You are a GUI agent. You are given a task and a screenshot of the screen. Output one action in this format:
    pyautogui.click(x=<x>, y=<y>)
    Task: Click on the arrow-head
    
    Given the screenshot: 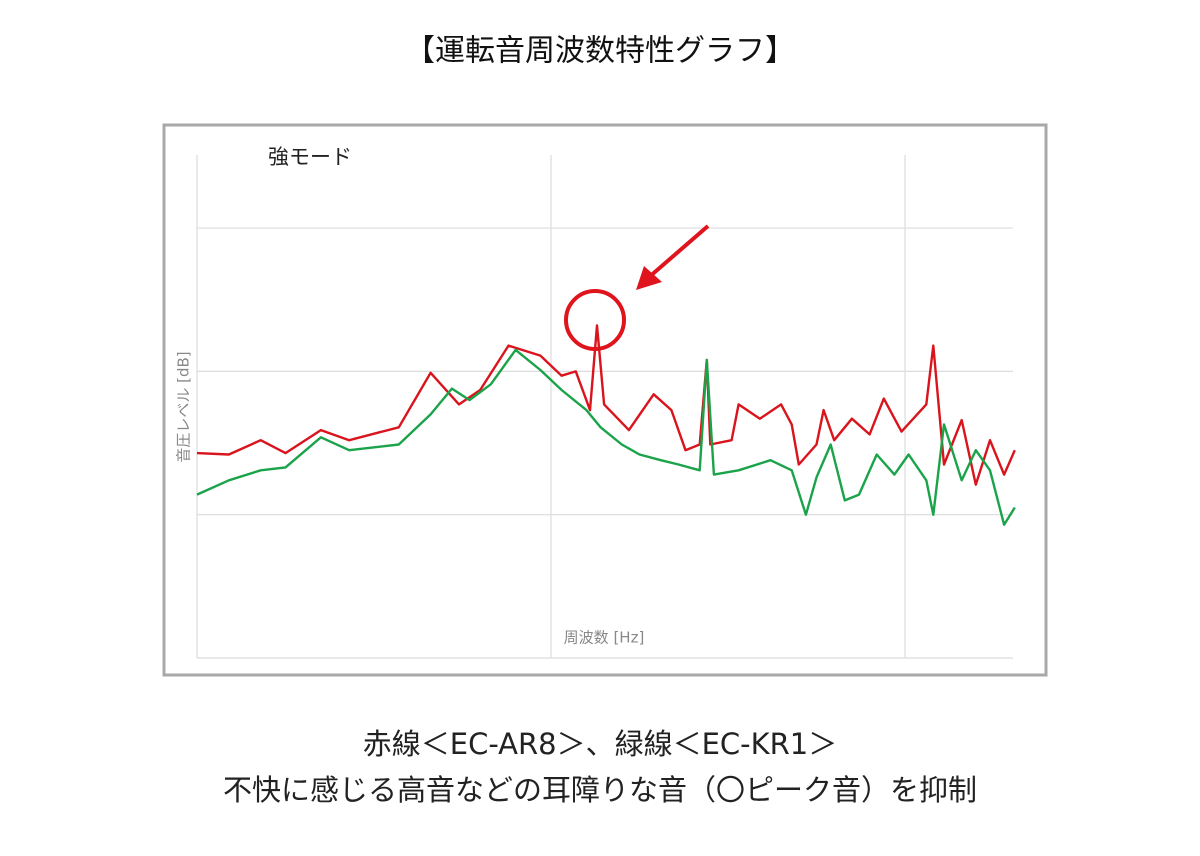 What is the action you would take?
    pyautogui.click(x=649, y=278)
    